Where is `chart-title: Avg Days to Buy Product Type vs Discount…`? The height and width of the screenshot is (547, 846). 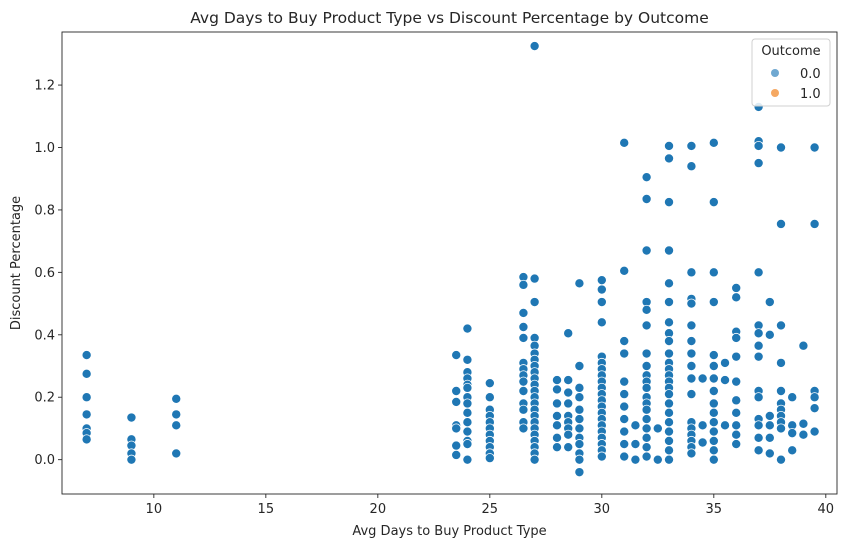
chart-title: Avg Days to Buy Product Type vs Discount… is located at coordinates (449, 18).